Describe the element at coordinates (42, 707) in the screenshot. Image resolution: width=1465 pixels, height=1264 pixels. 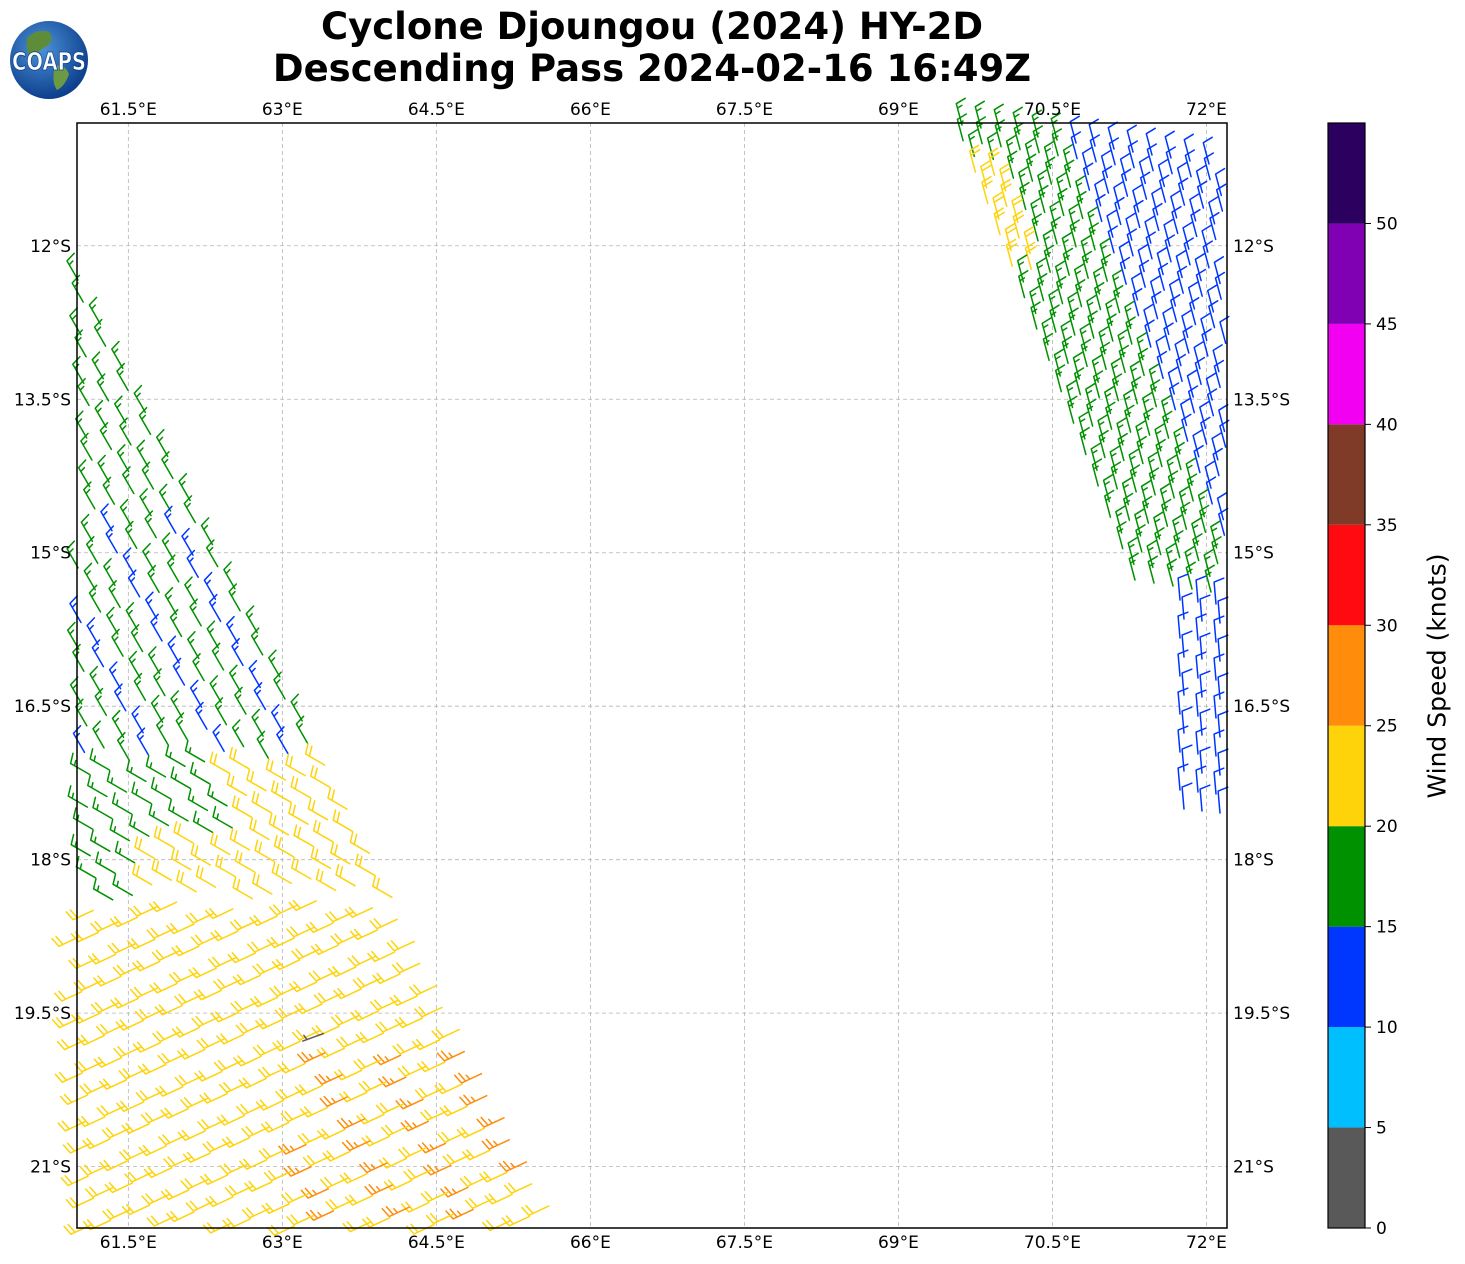
I see `lat-tick-label: 16.5°S` at that location.